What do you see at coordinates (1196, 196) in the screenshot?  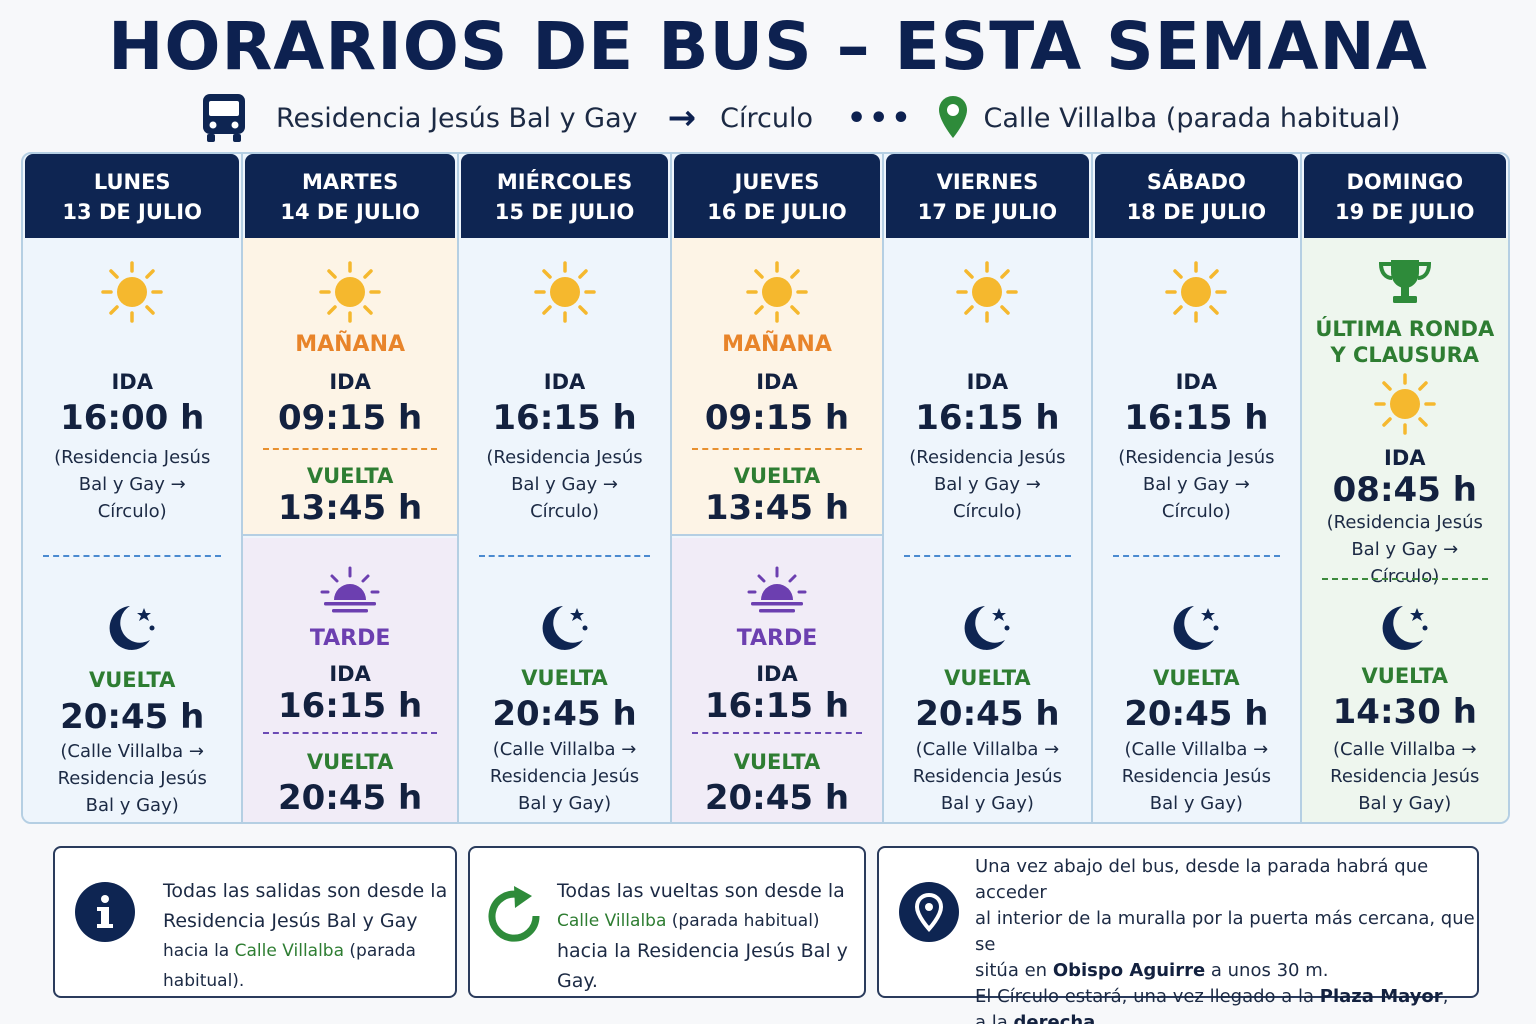 I see `day-header: SÁBADO 18 DE JULIO` at bounding box center [1196, 196].